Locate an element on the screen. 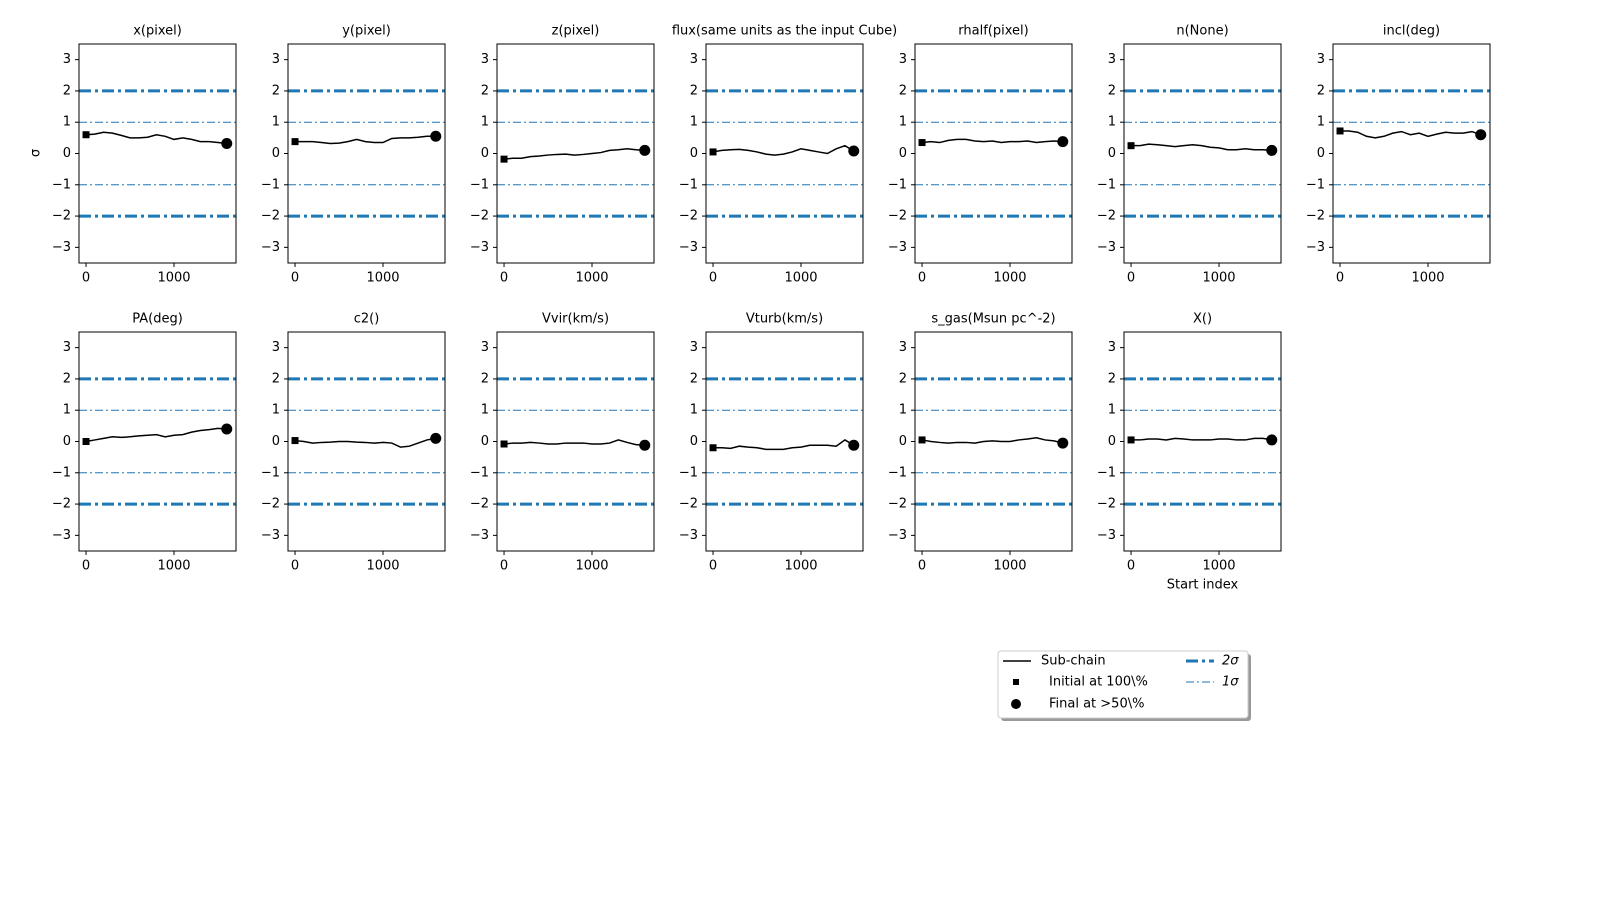 This screenshot has height=900, width=1600. subplot-title: rhalf(pixel) is located at coordinates (993, 31).